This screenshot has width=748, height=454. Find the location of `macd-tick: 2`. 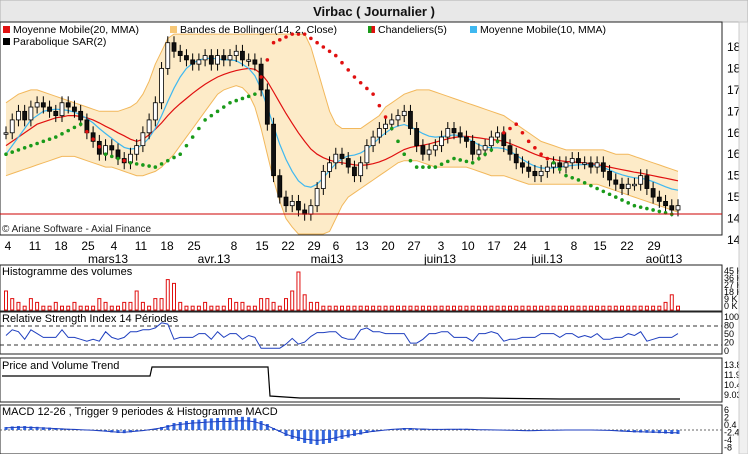

macd-tick: 2 is located at coordinates (726, 418).